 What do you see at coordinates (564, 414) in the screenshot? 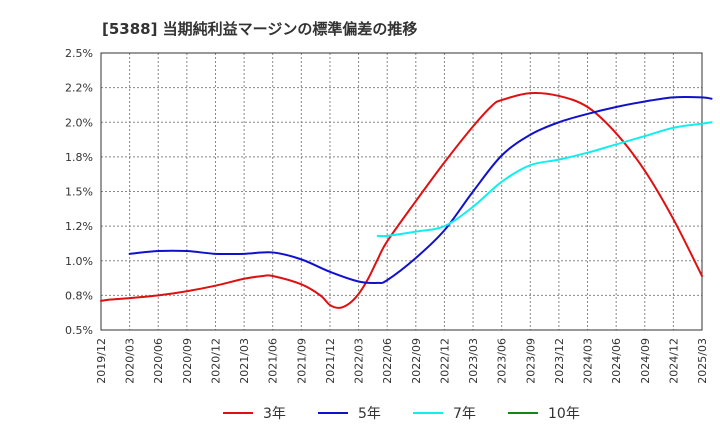
I see `legend-label-10年: 10年` at bounding box center [564, 414].